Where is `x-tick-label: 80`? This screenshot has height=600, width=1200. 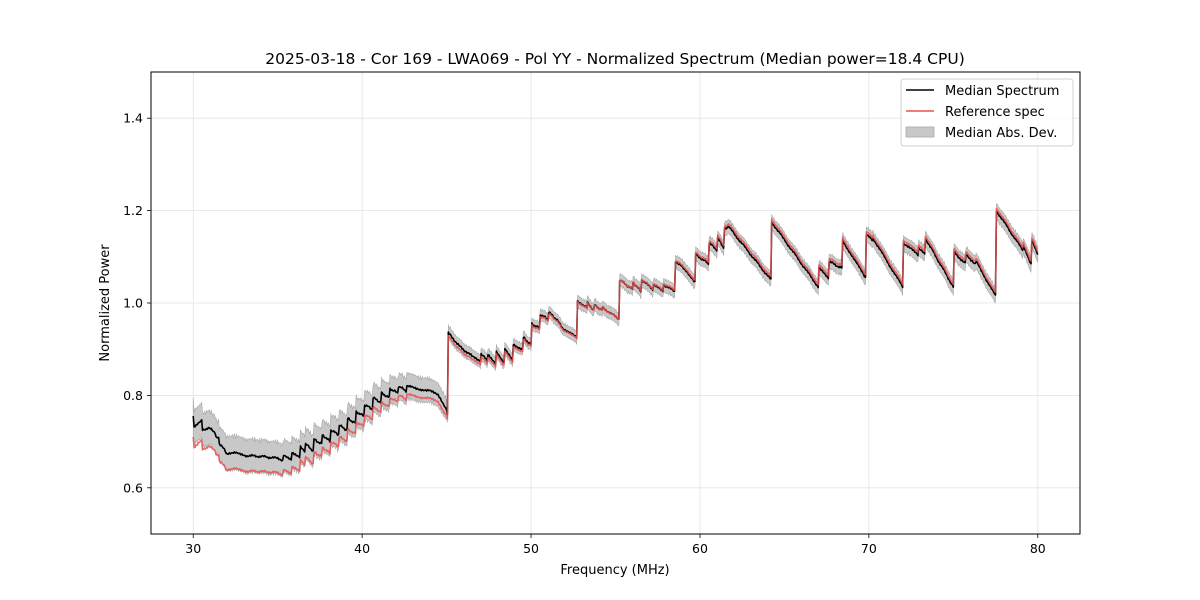
x-tick-label: 80 is located at coordinates (1038, 548).